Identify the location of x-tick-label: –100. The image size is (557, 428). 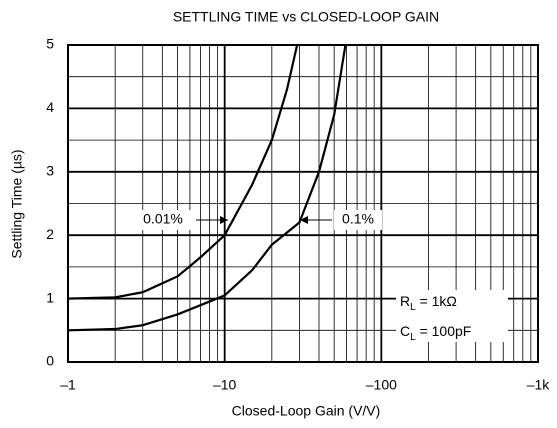
(381, 385).